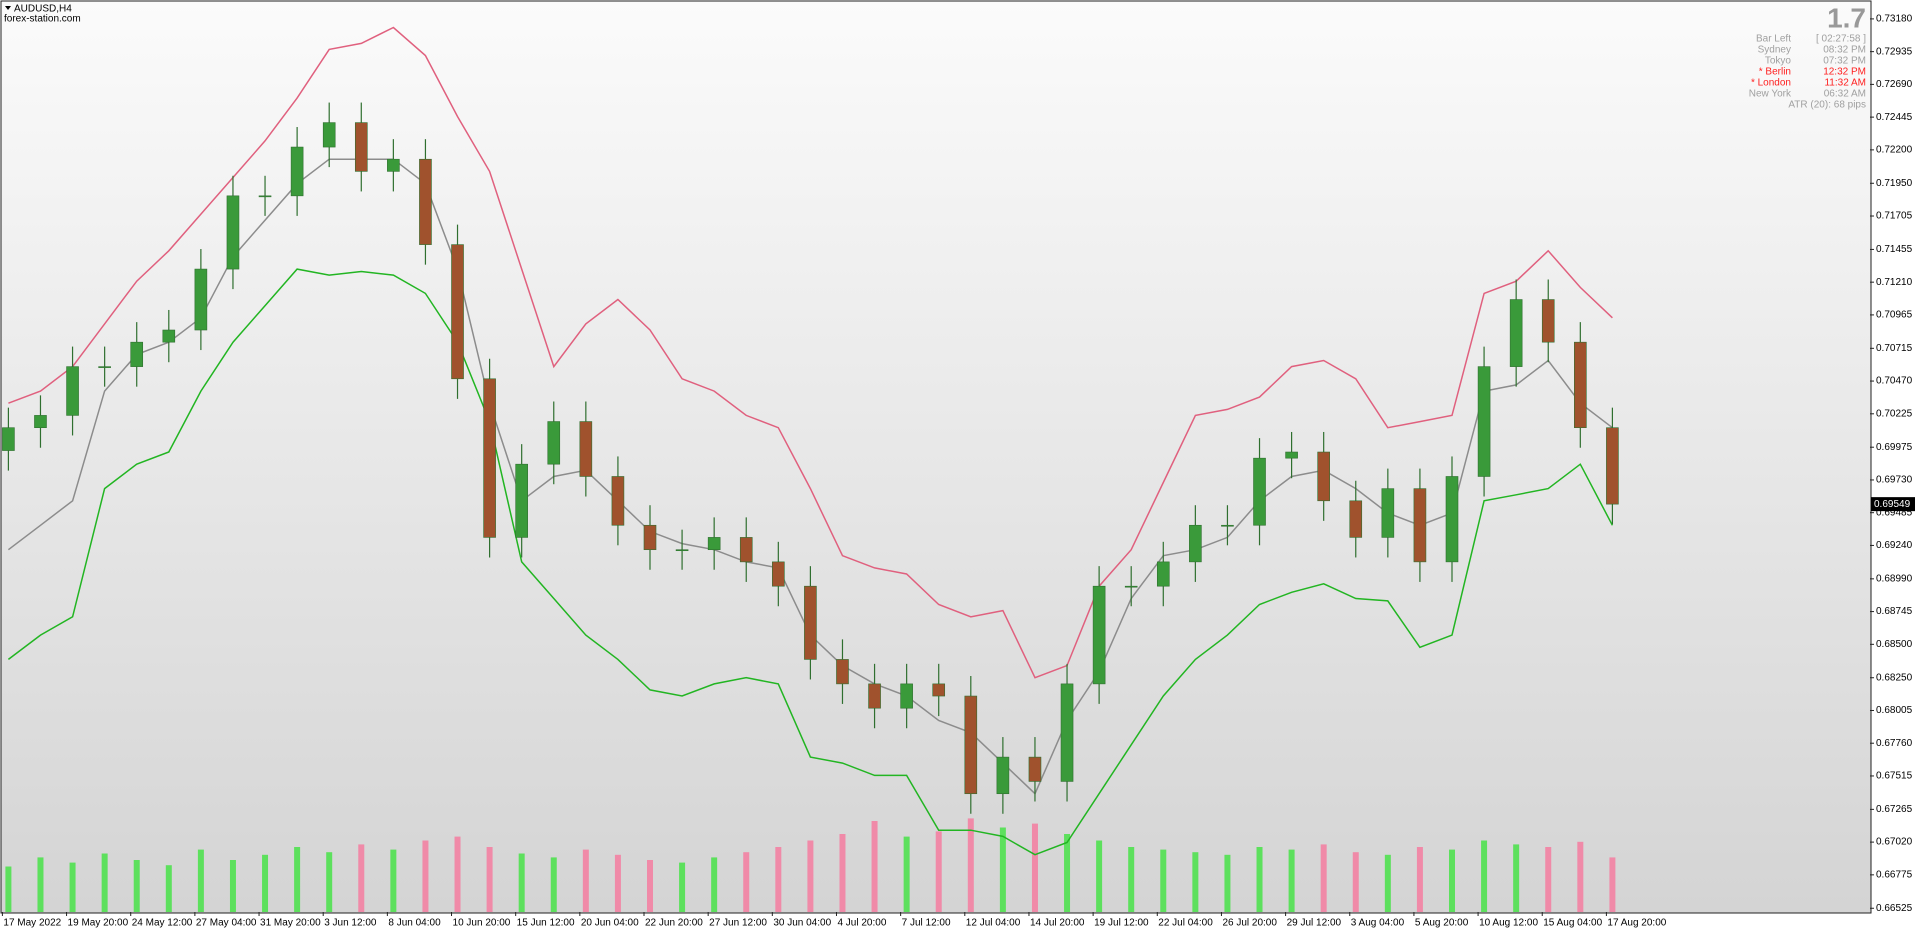 The image size is (1916, 933). Describe the element at coordinates (1894, 545) in the screenshot. I see `y-tick-label: 0.69240` at that location.